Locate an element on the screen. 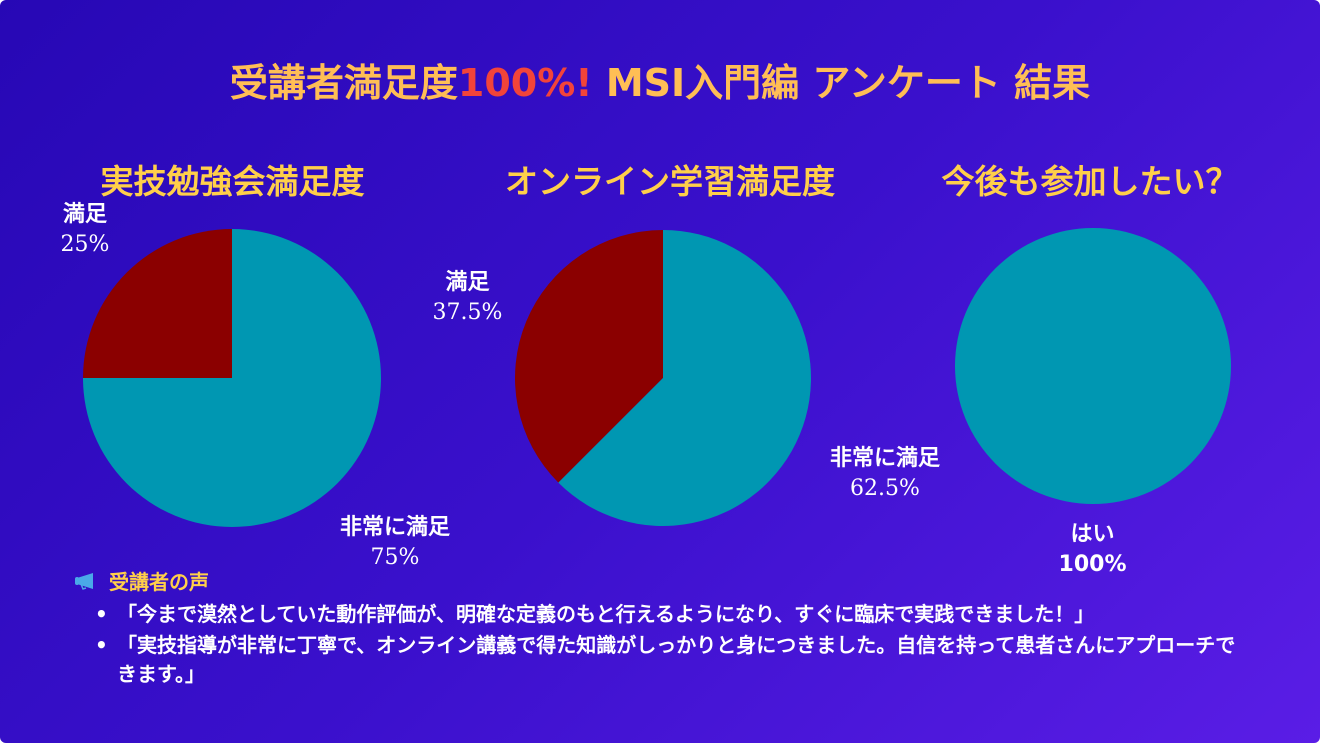  pie1-label-satisfied: 満足 25% is located at coordinates (85, 229).